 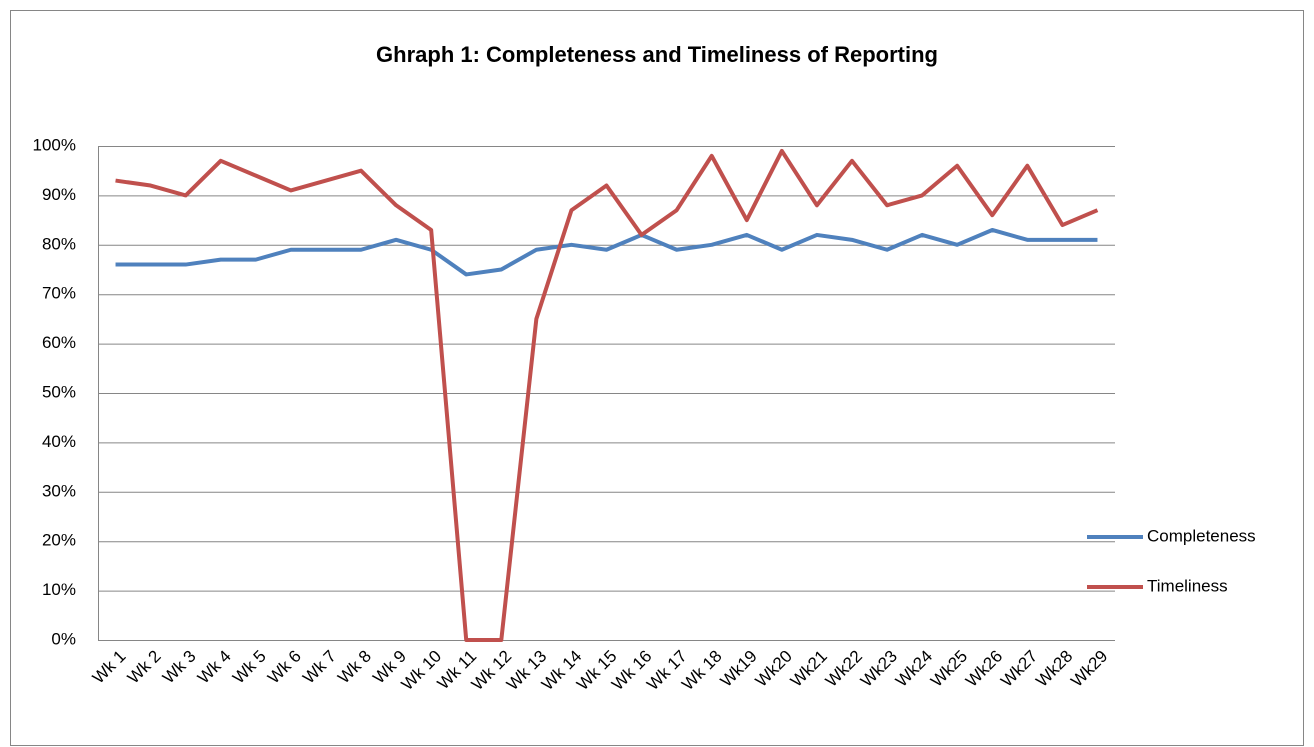 I want to click on y-tick-label: 20%, so click(x=59, y=540).